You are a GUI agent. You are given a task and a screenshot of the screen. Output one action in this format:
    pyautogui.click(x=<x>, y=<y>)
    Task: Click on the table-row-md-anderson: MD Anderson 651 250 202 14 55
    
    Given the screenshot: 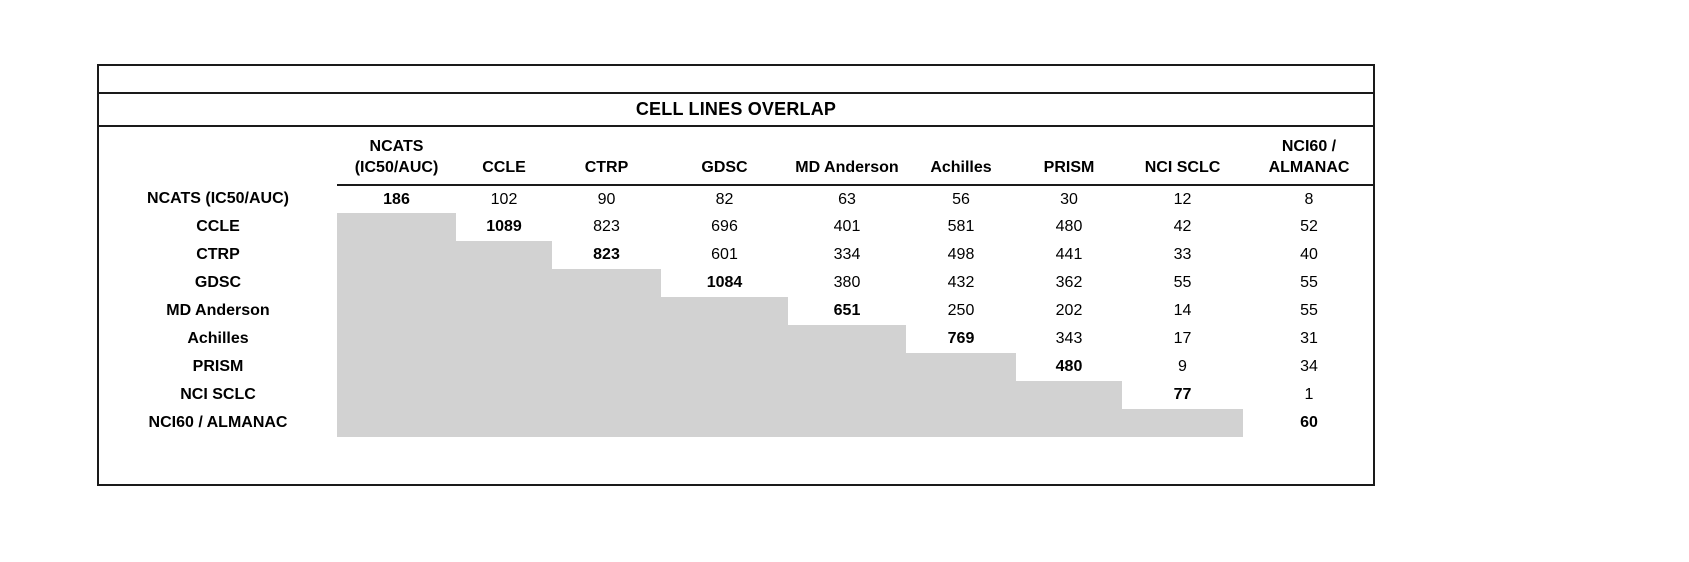 What is the action you would take?
    pyautogui.click(x=737, y=311)
    